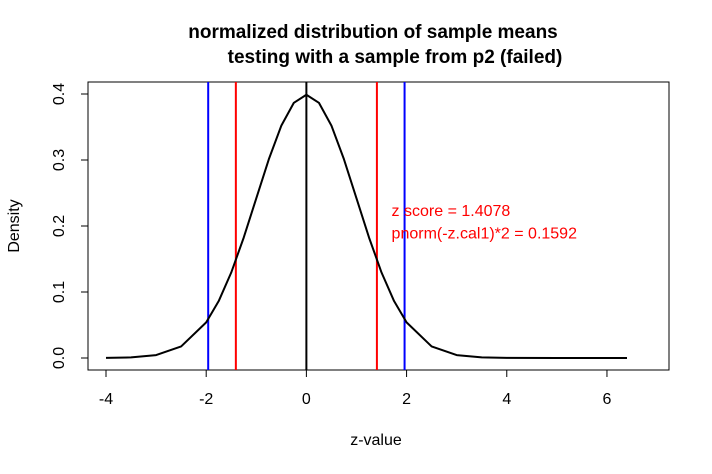 The height and width of the screenshot is (474, 712). What do you see at coordinates (59, 94) in the screenshot?
I see `y-tick-label: 0.4` at bounding box center [59, 94].